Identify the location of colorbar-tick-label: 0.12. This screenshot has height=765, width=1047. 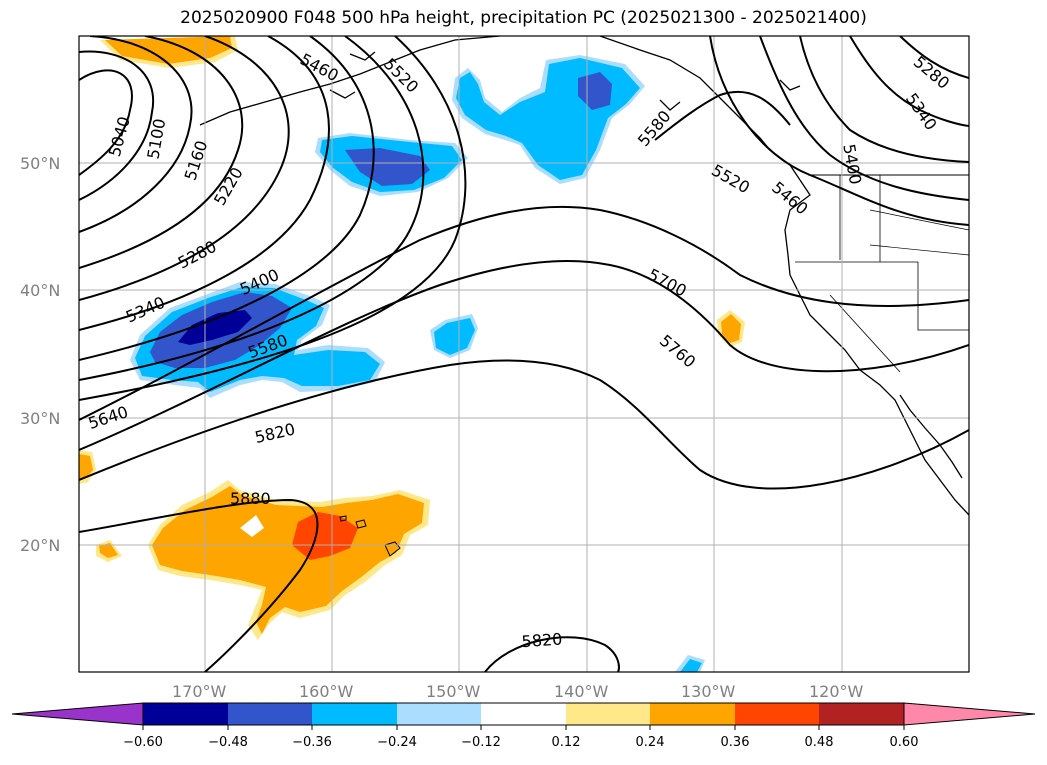
(566, 742).